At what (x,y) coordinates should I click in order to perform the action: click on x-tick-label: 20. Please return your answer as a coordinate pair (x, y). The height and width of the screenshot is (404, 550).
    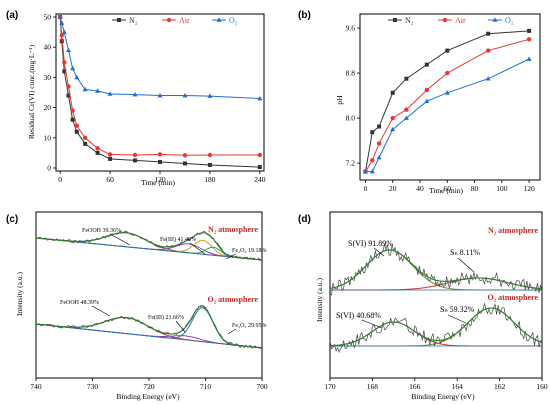
    Looking at the image, I should click on (393, 188).